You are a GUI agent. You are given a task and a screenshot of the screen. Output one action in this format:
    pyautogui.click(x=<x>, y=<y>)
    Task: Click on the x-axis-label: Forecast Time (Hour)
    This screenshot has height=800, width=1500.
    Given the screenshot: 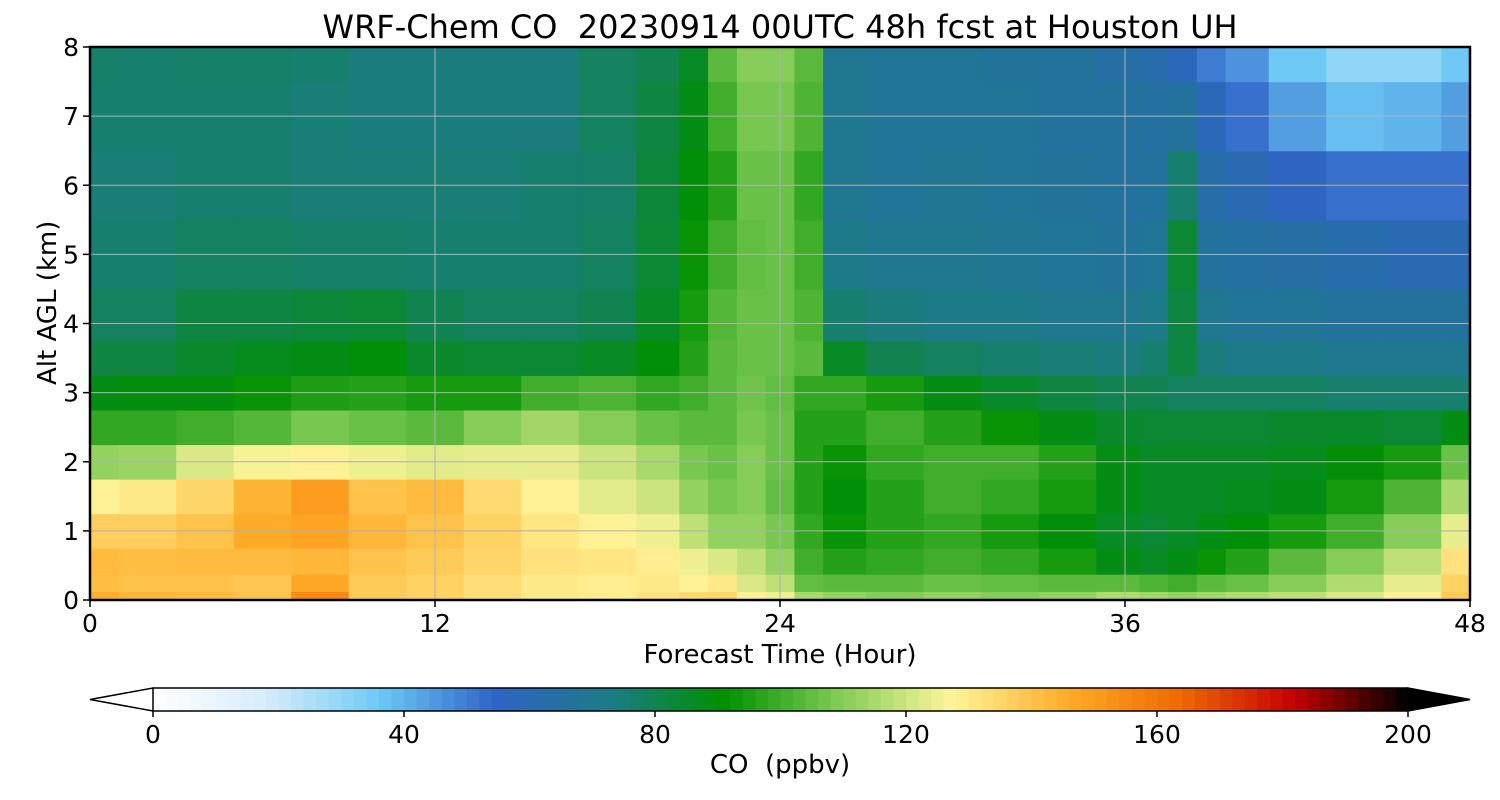 What is the action you would take?
    pyautogui.click(x=780, y=655)
    